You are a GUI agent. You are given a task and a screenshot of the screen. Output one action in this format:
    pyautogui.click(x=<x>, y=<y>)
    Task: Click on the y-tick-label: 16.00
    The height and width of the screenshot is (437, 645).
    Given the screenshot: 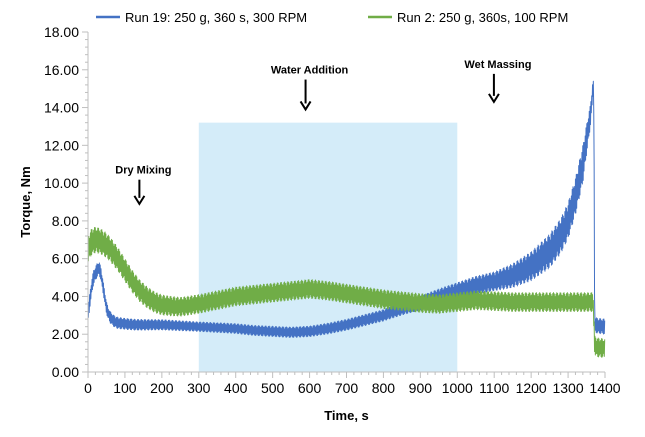 What is the action you would take?
    pyautogui.click(x=61, y=70)
    